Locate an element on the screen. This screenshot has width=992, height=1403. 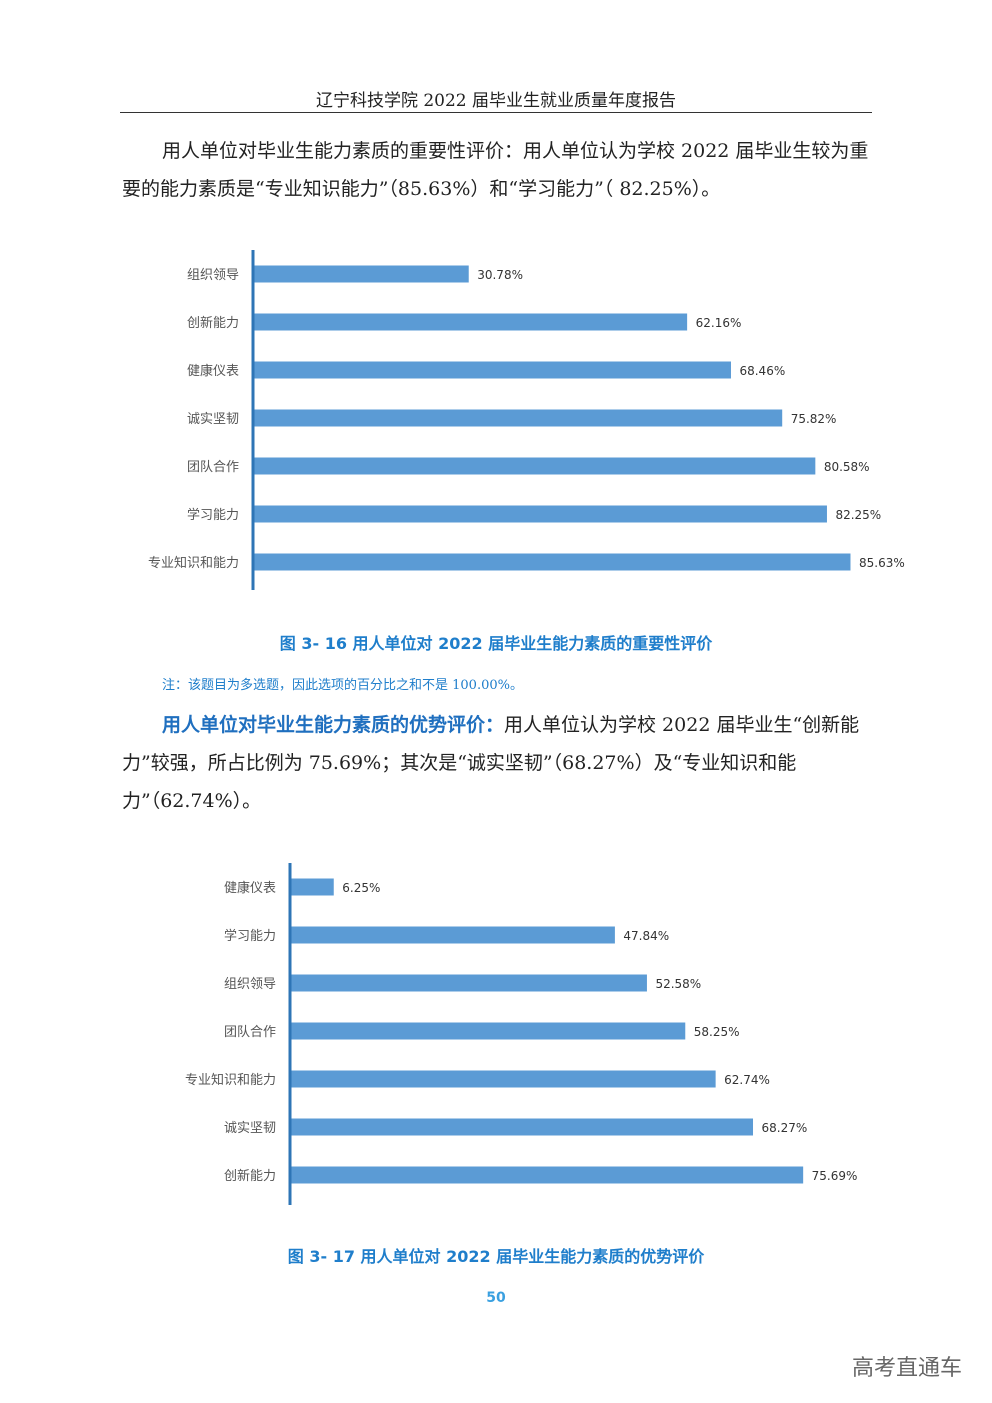
value-label: 85.63% is located at coordinates (882, 563).